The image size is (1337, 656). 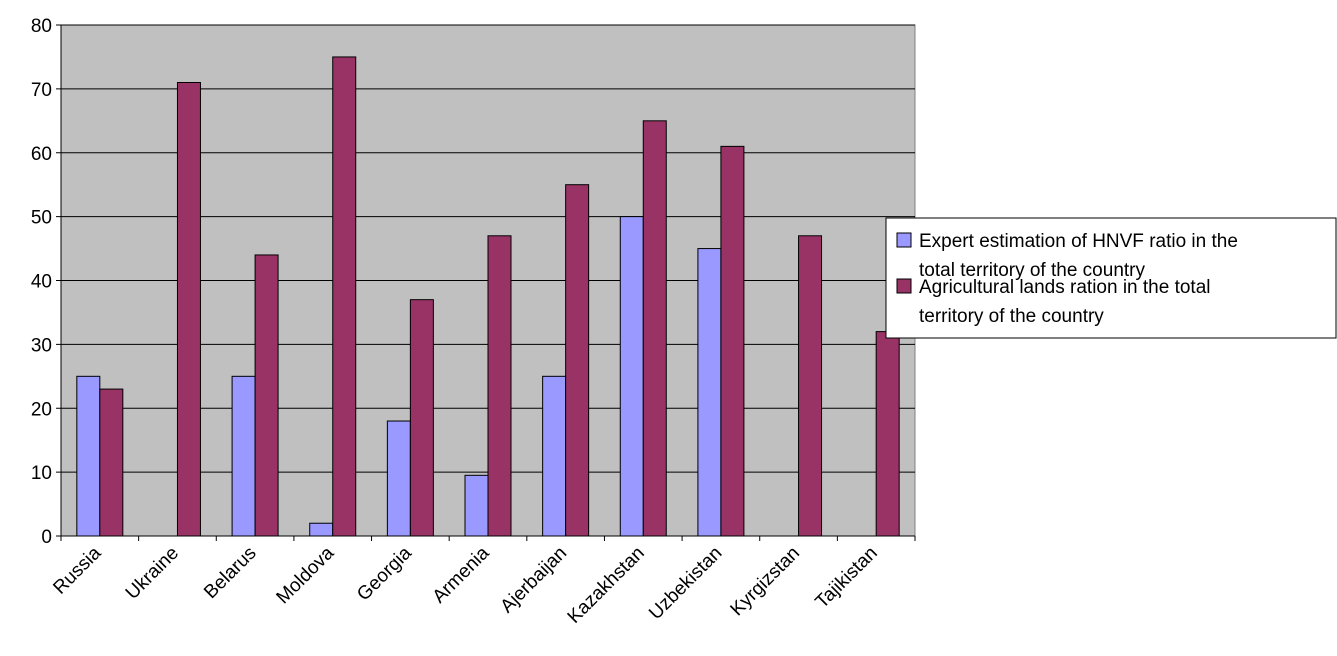 What do you see at coordinates (499, 386) in the screenshot?
I see `bar-series-2-armenia` at bounding box center [499, 386].